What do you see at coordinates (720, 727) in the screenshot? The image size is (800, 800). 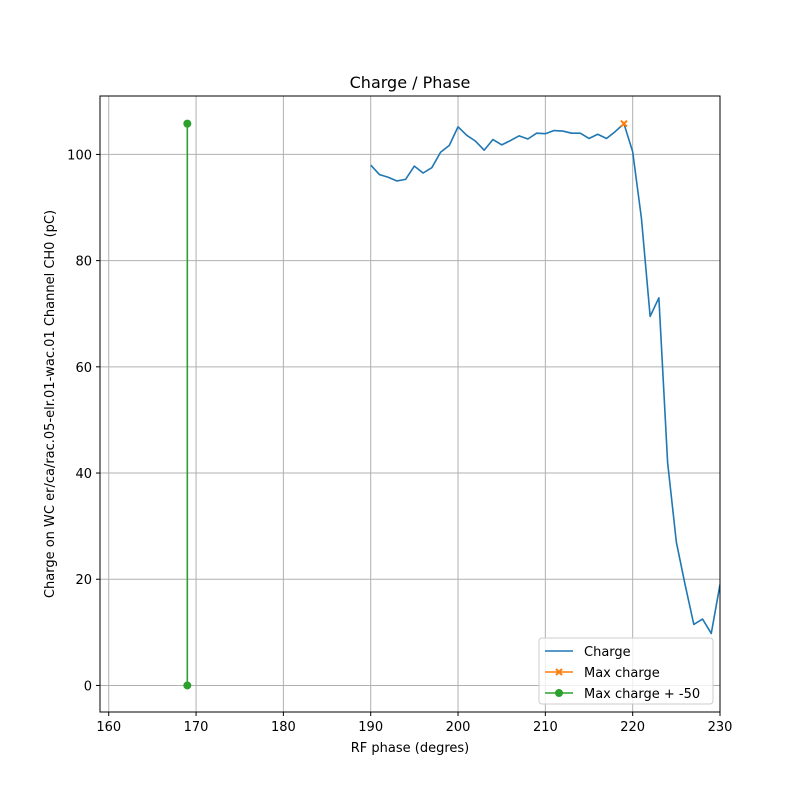 I see `x-tick-label: 230` at bounding box center [720, 727].